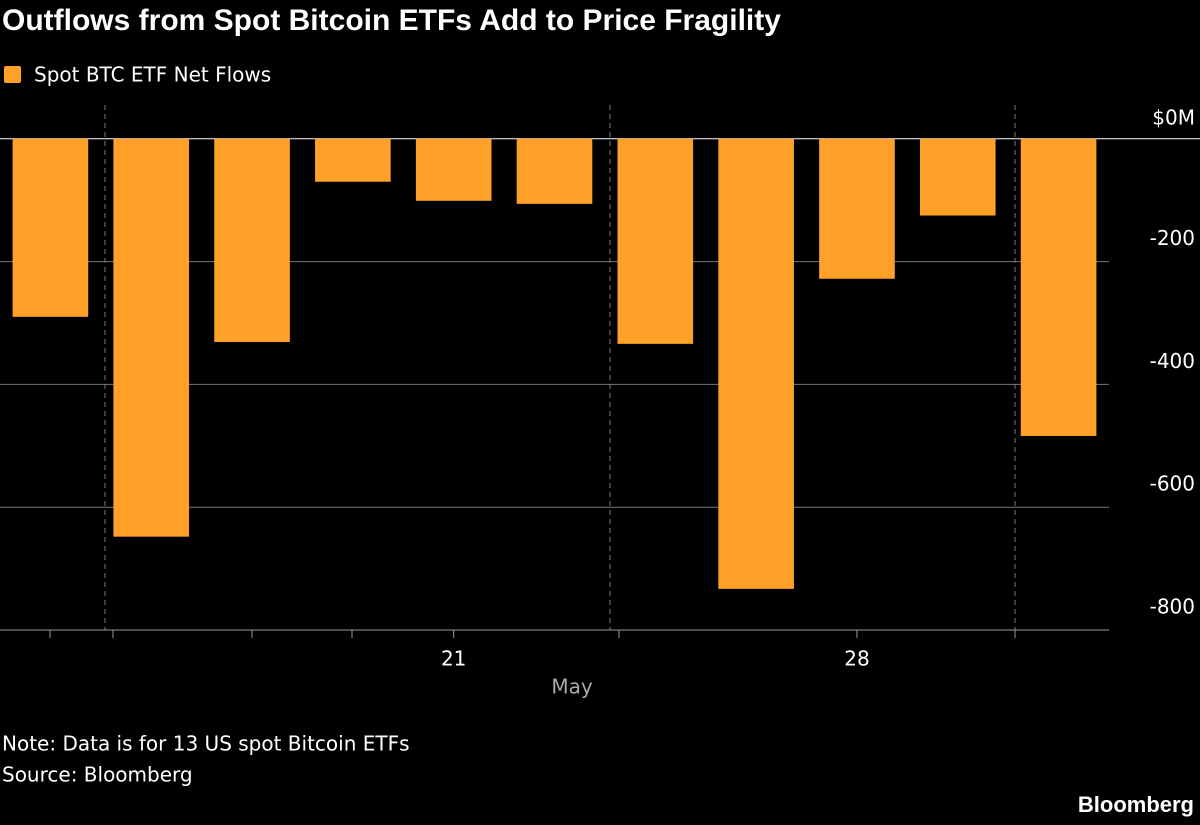 This screenshot has width=1200, height=825. What do you see at coordinates (572, 687) in the screenshot?
I see `x-axis-label: May` at bounding box center [572, 687].